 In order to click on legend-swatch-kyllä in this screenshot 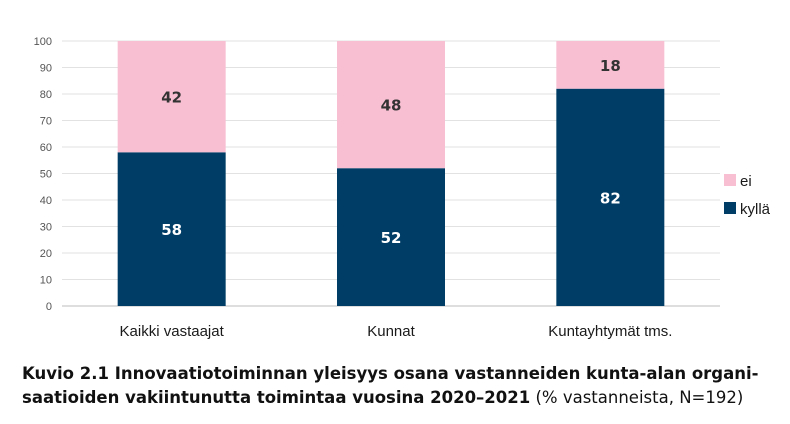, I will do `click(730, 208)`.